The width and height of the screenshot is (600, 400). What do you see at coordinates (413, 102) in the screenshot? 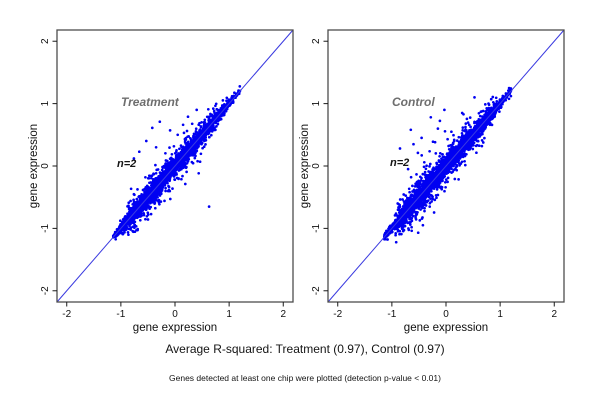
I see `panel-label-control: Control` at bounding box center [413, 102].